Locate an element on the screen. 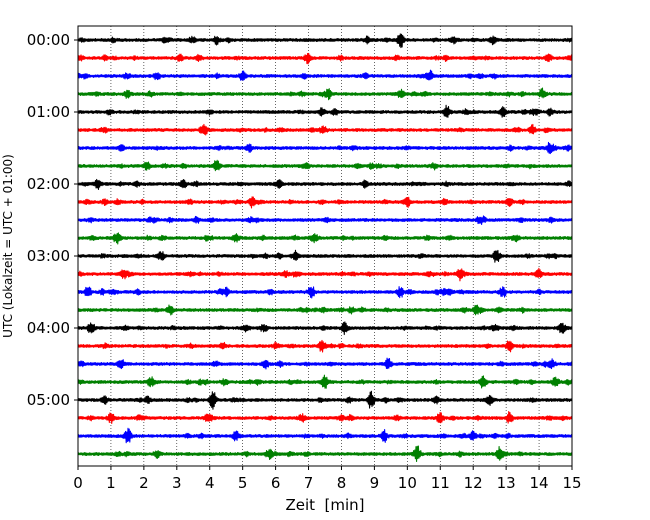 This screenshot has height=520, width=650. y-tick-label-5: 05:00 is located at coordinates (48, 400).